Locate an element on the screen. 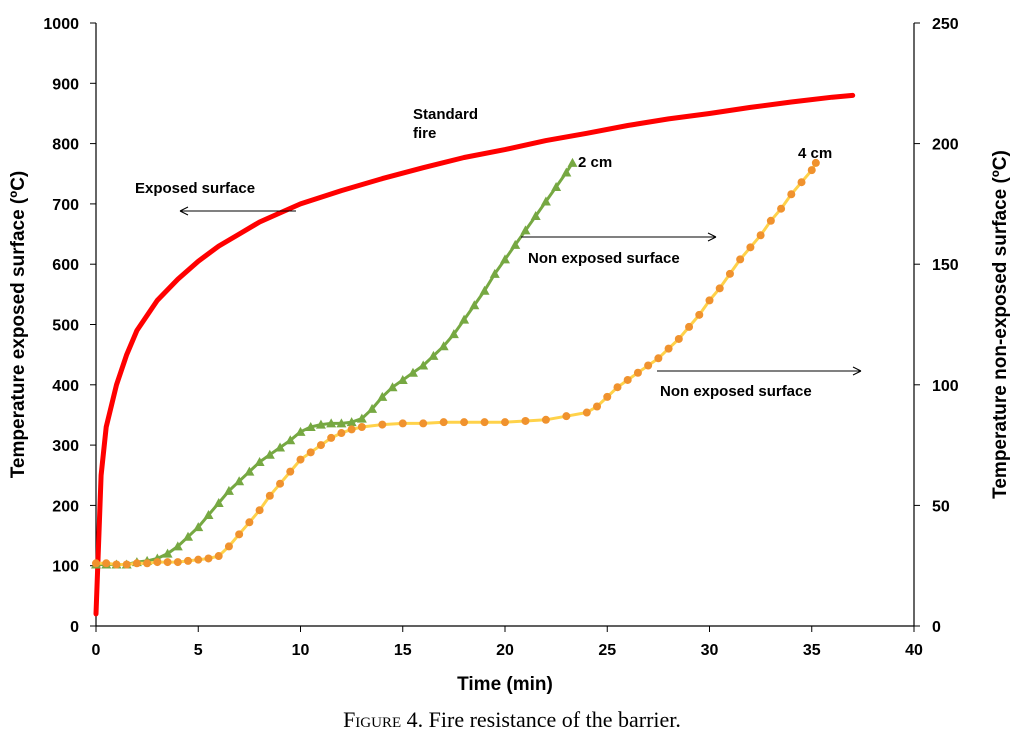 Image resolution: width=1024 pixels, height=744 pixels. y-left-tick-label: 400 is located at coordinates (65, 386).